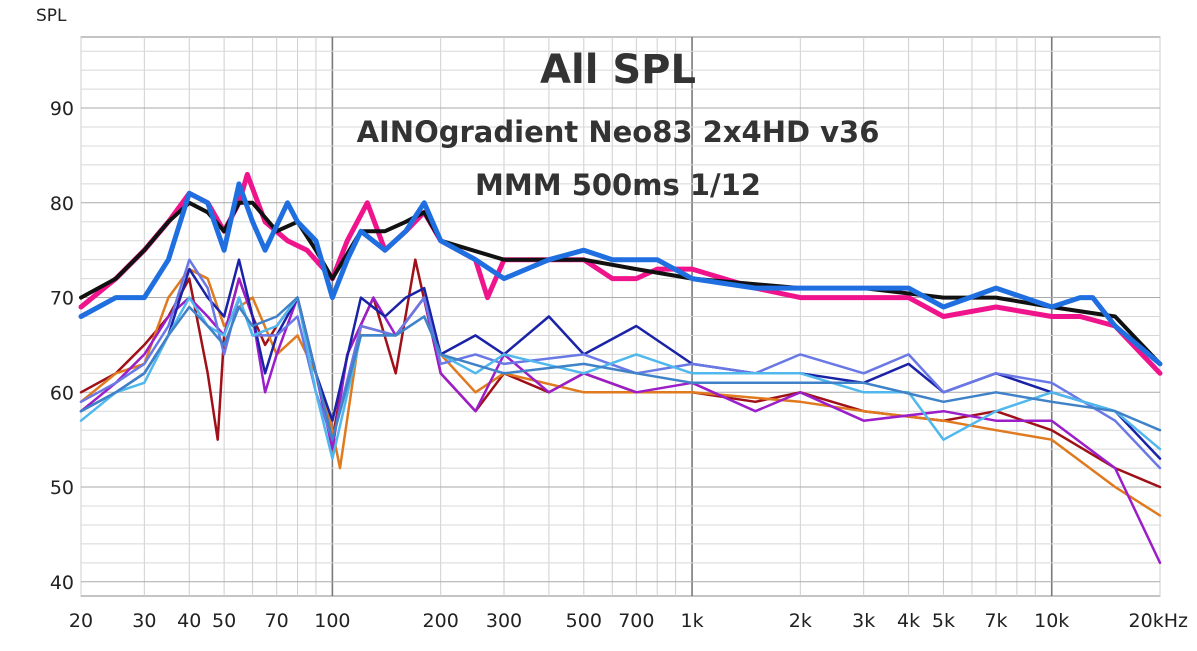  Describe the element at coordinates (81, 621) in the screenshot. I see `x-tick-label: 20` at that location.